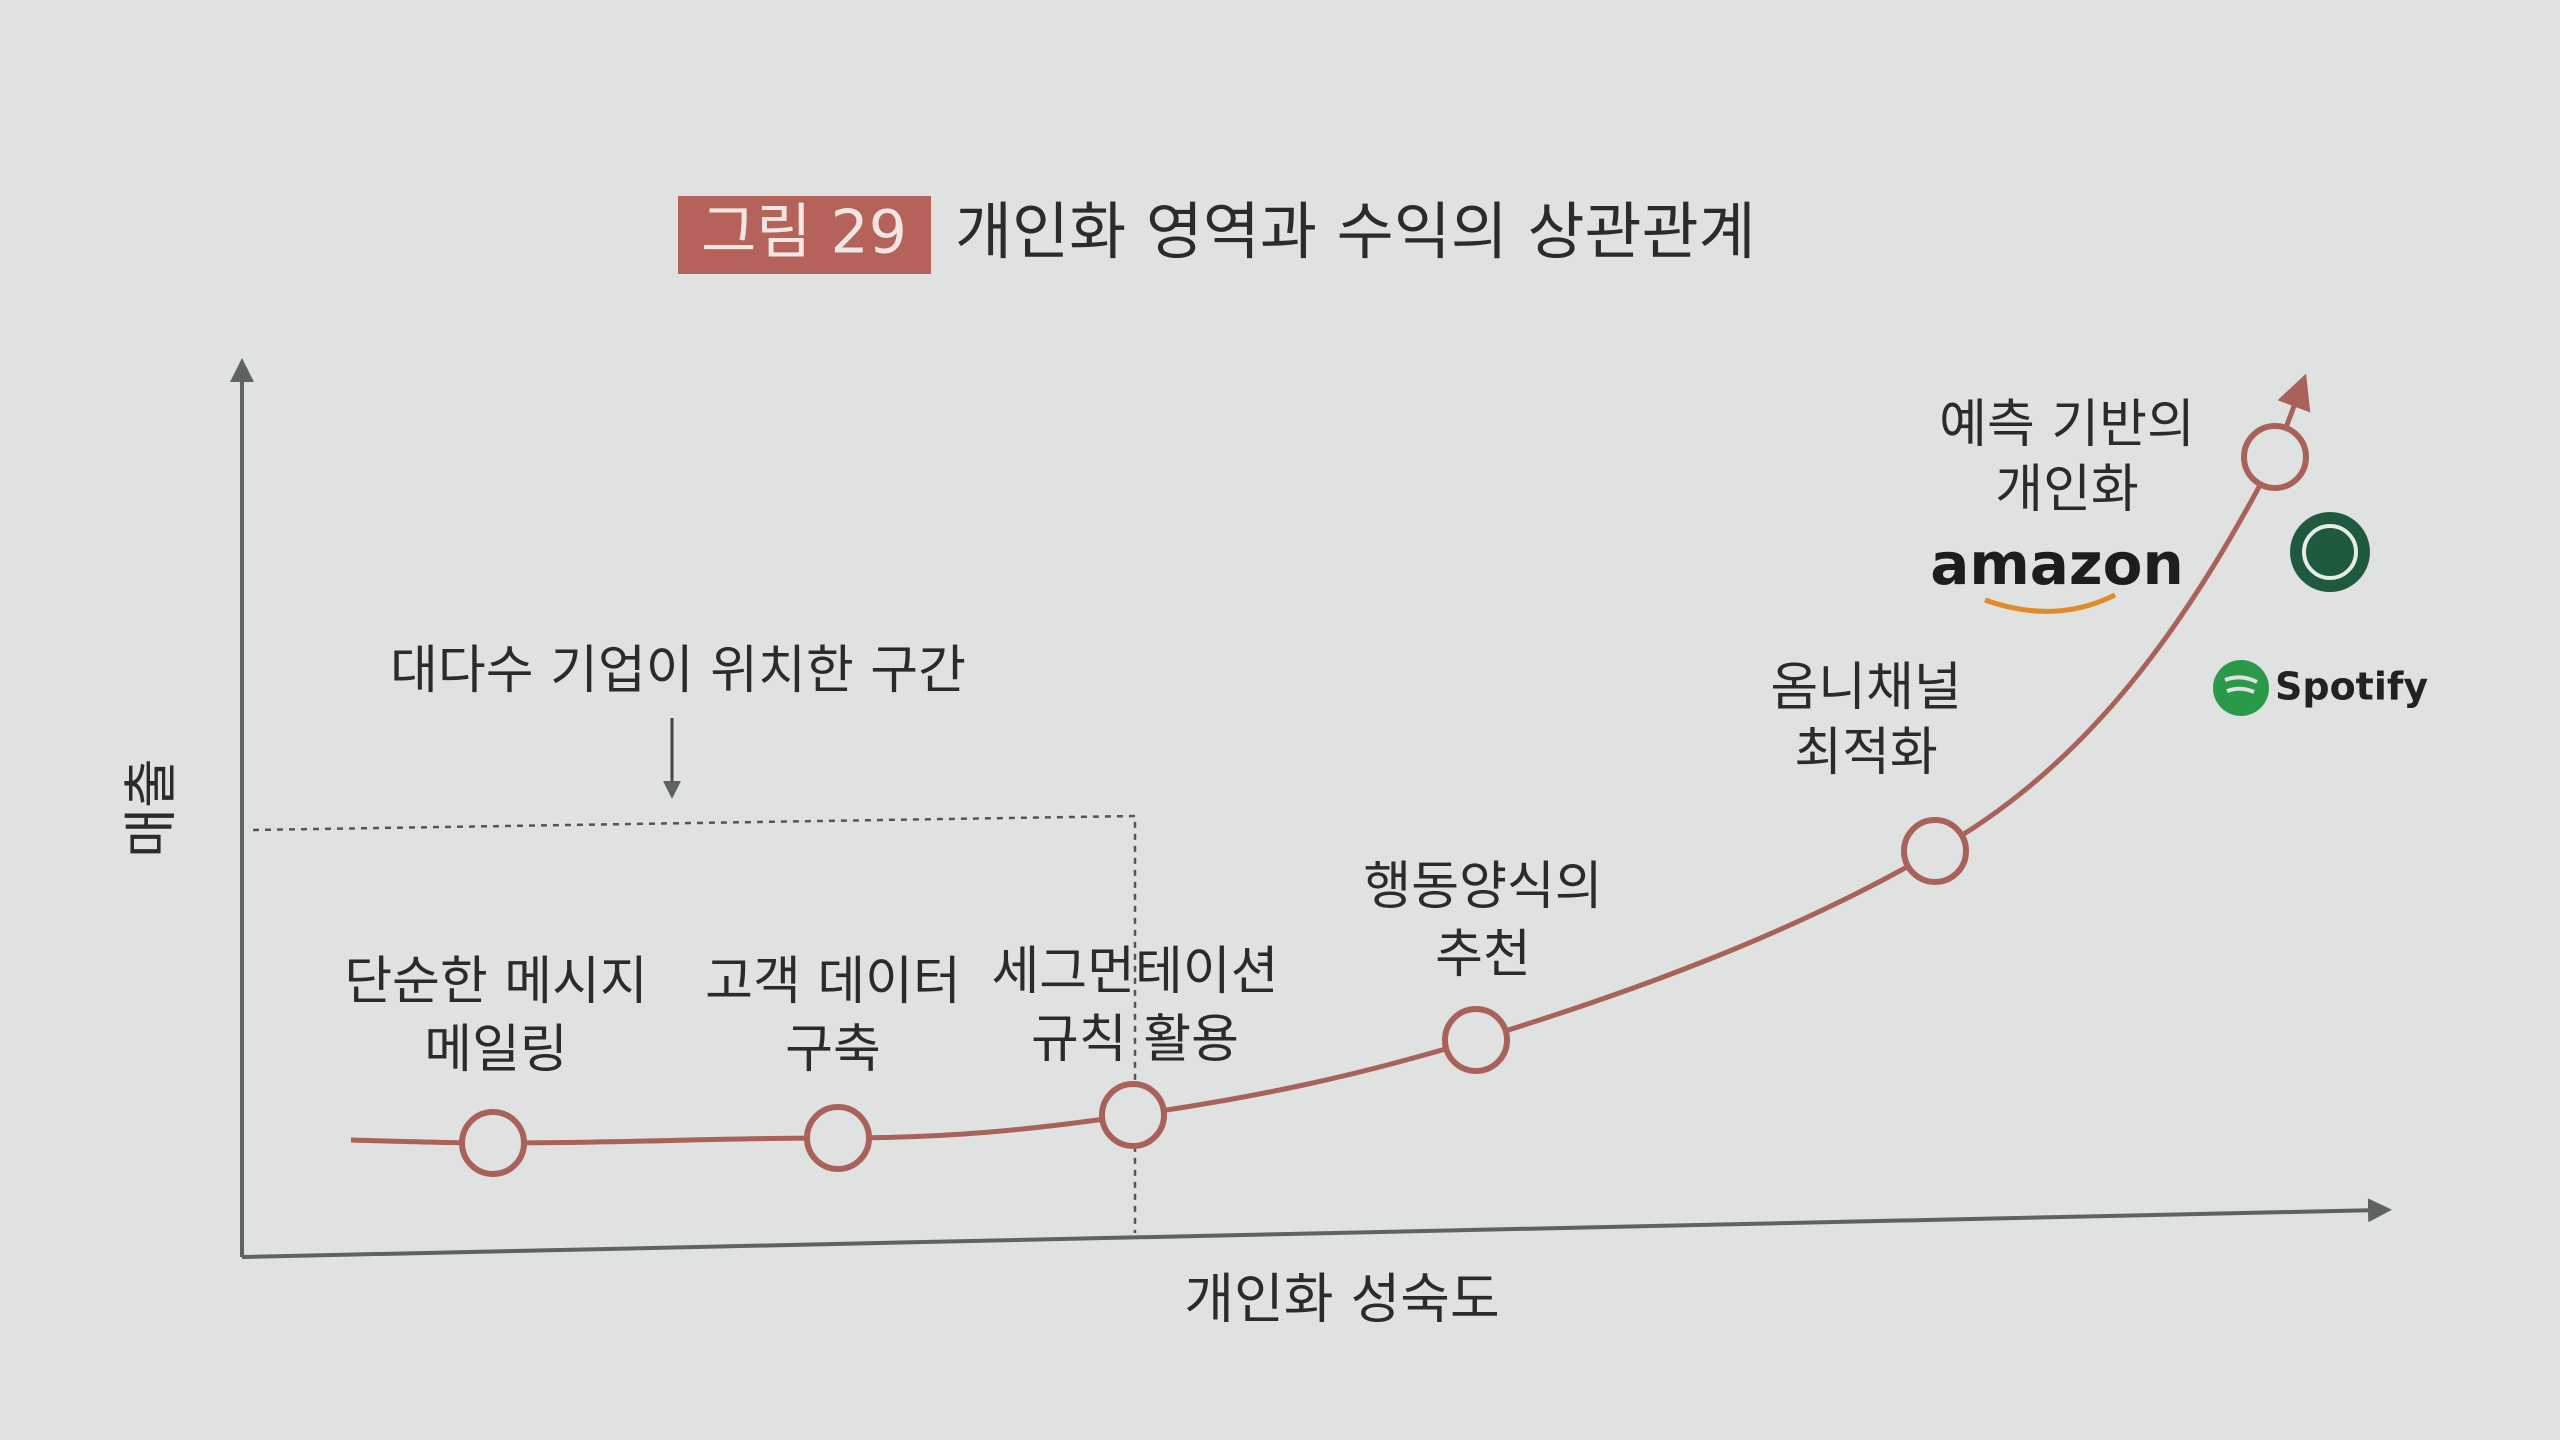 The width and height of the screenshot is (2560, 1440). What do you see at coordinates (2057, 564) in the screenshot?
I see `brand-amazon: amazon` at bounding box center [2057, 564].